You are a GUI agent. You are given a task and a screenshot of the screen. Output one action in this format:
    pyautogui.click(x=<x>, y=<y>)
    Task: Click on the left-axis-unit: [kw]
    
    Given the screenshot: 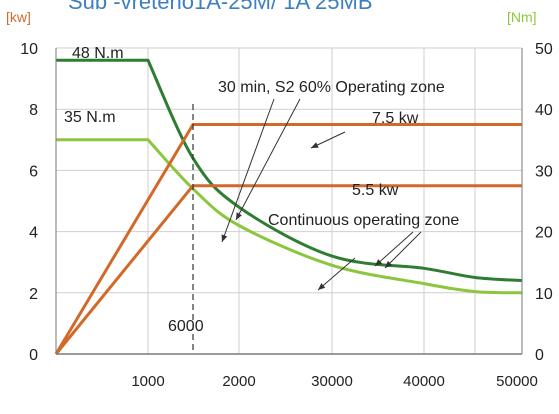 What is the action you would take?
    pyautogui.click(x=18, y=17)
    